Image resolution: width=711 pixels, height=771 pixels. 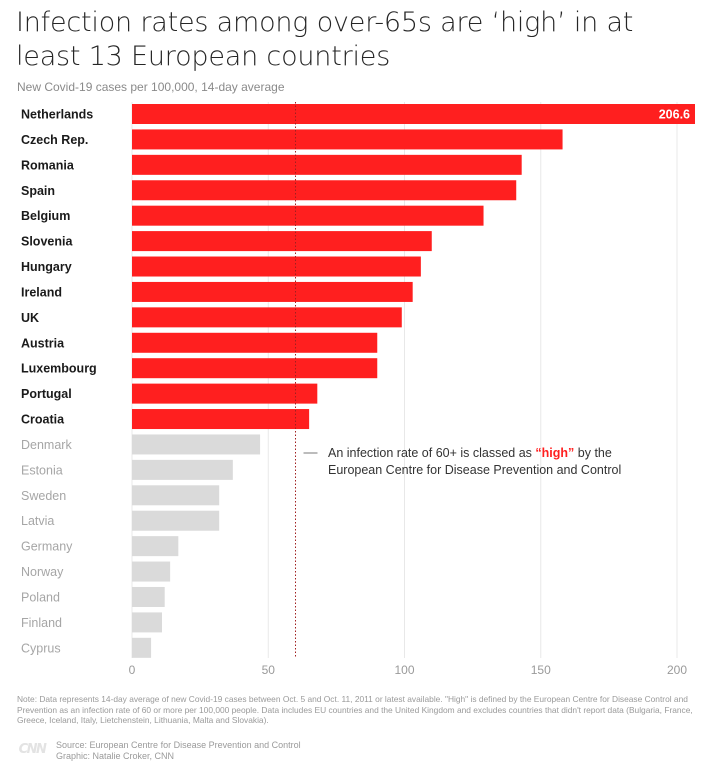 What do you see at coordinates (43, 496) in the screenshot?
I see `category-label: Sweden` at bounding box center [43, 496].